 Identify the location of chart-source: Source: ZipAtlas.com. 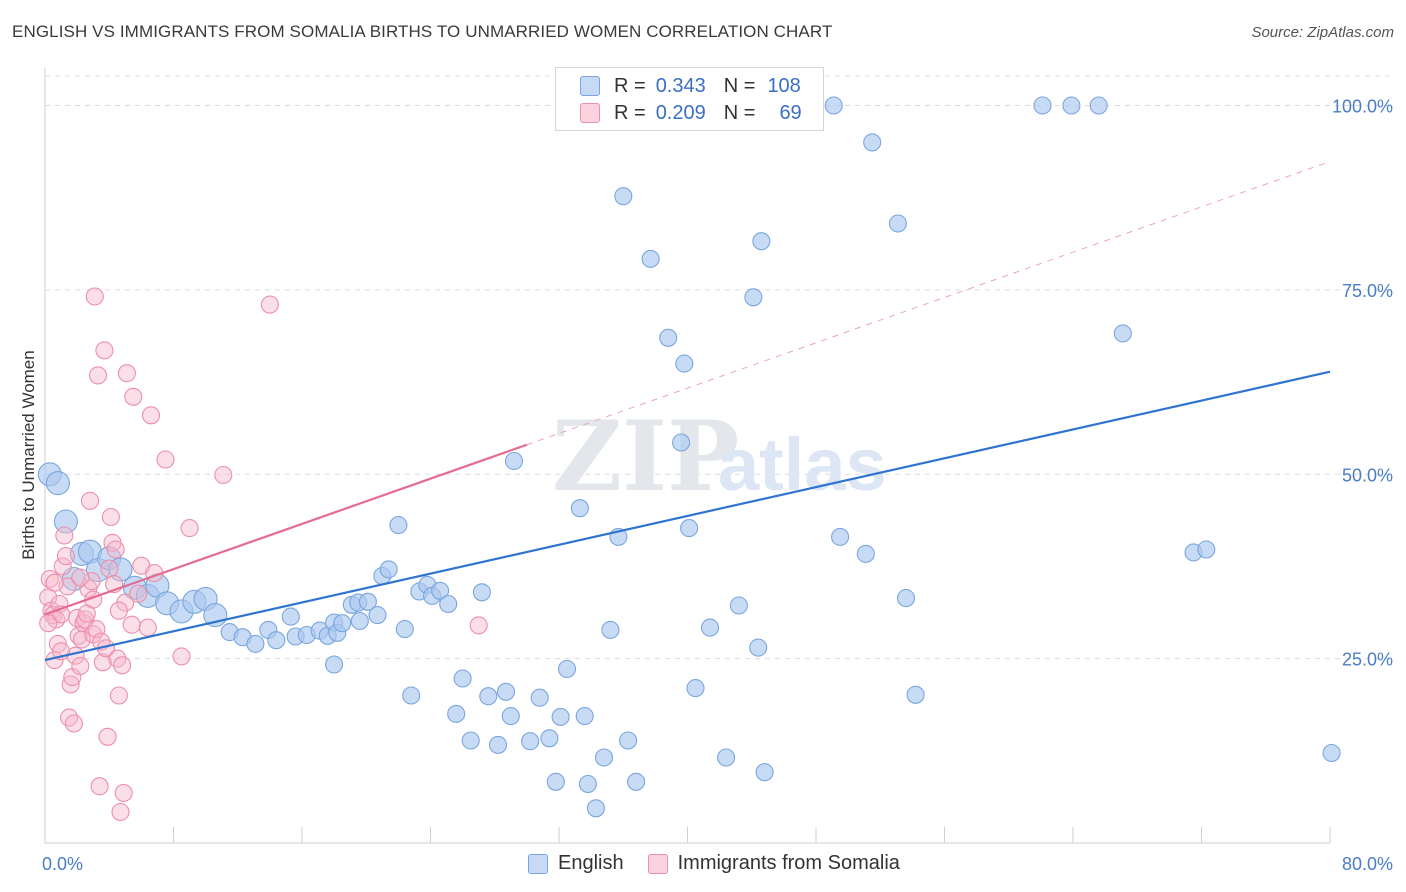
(1322, 32).